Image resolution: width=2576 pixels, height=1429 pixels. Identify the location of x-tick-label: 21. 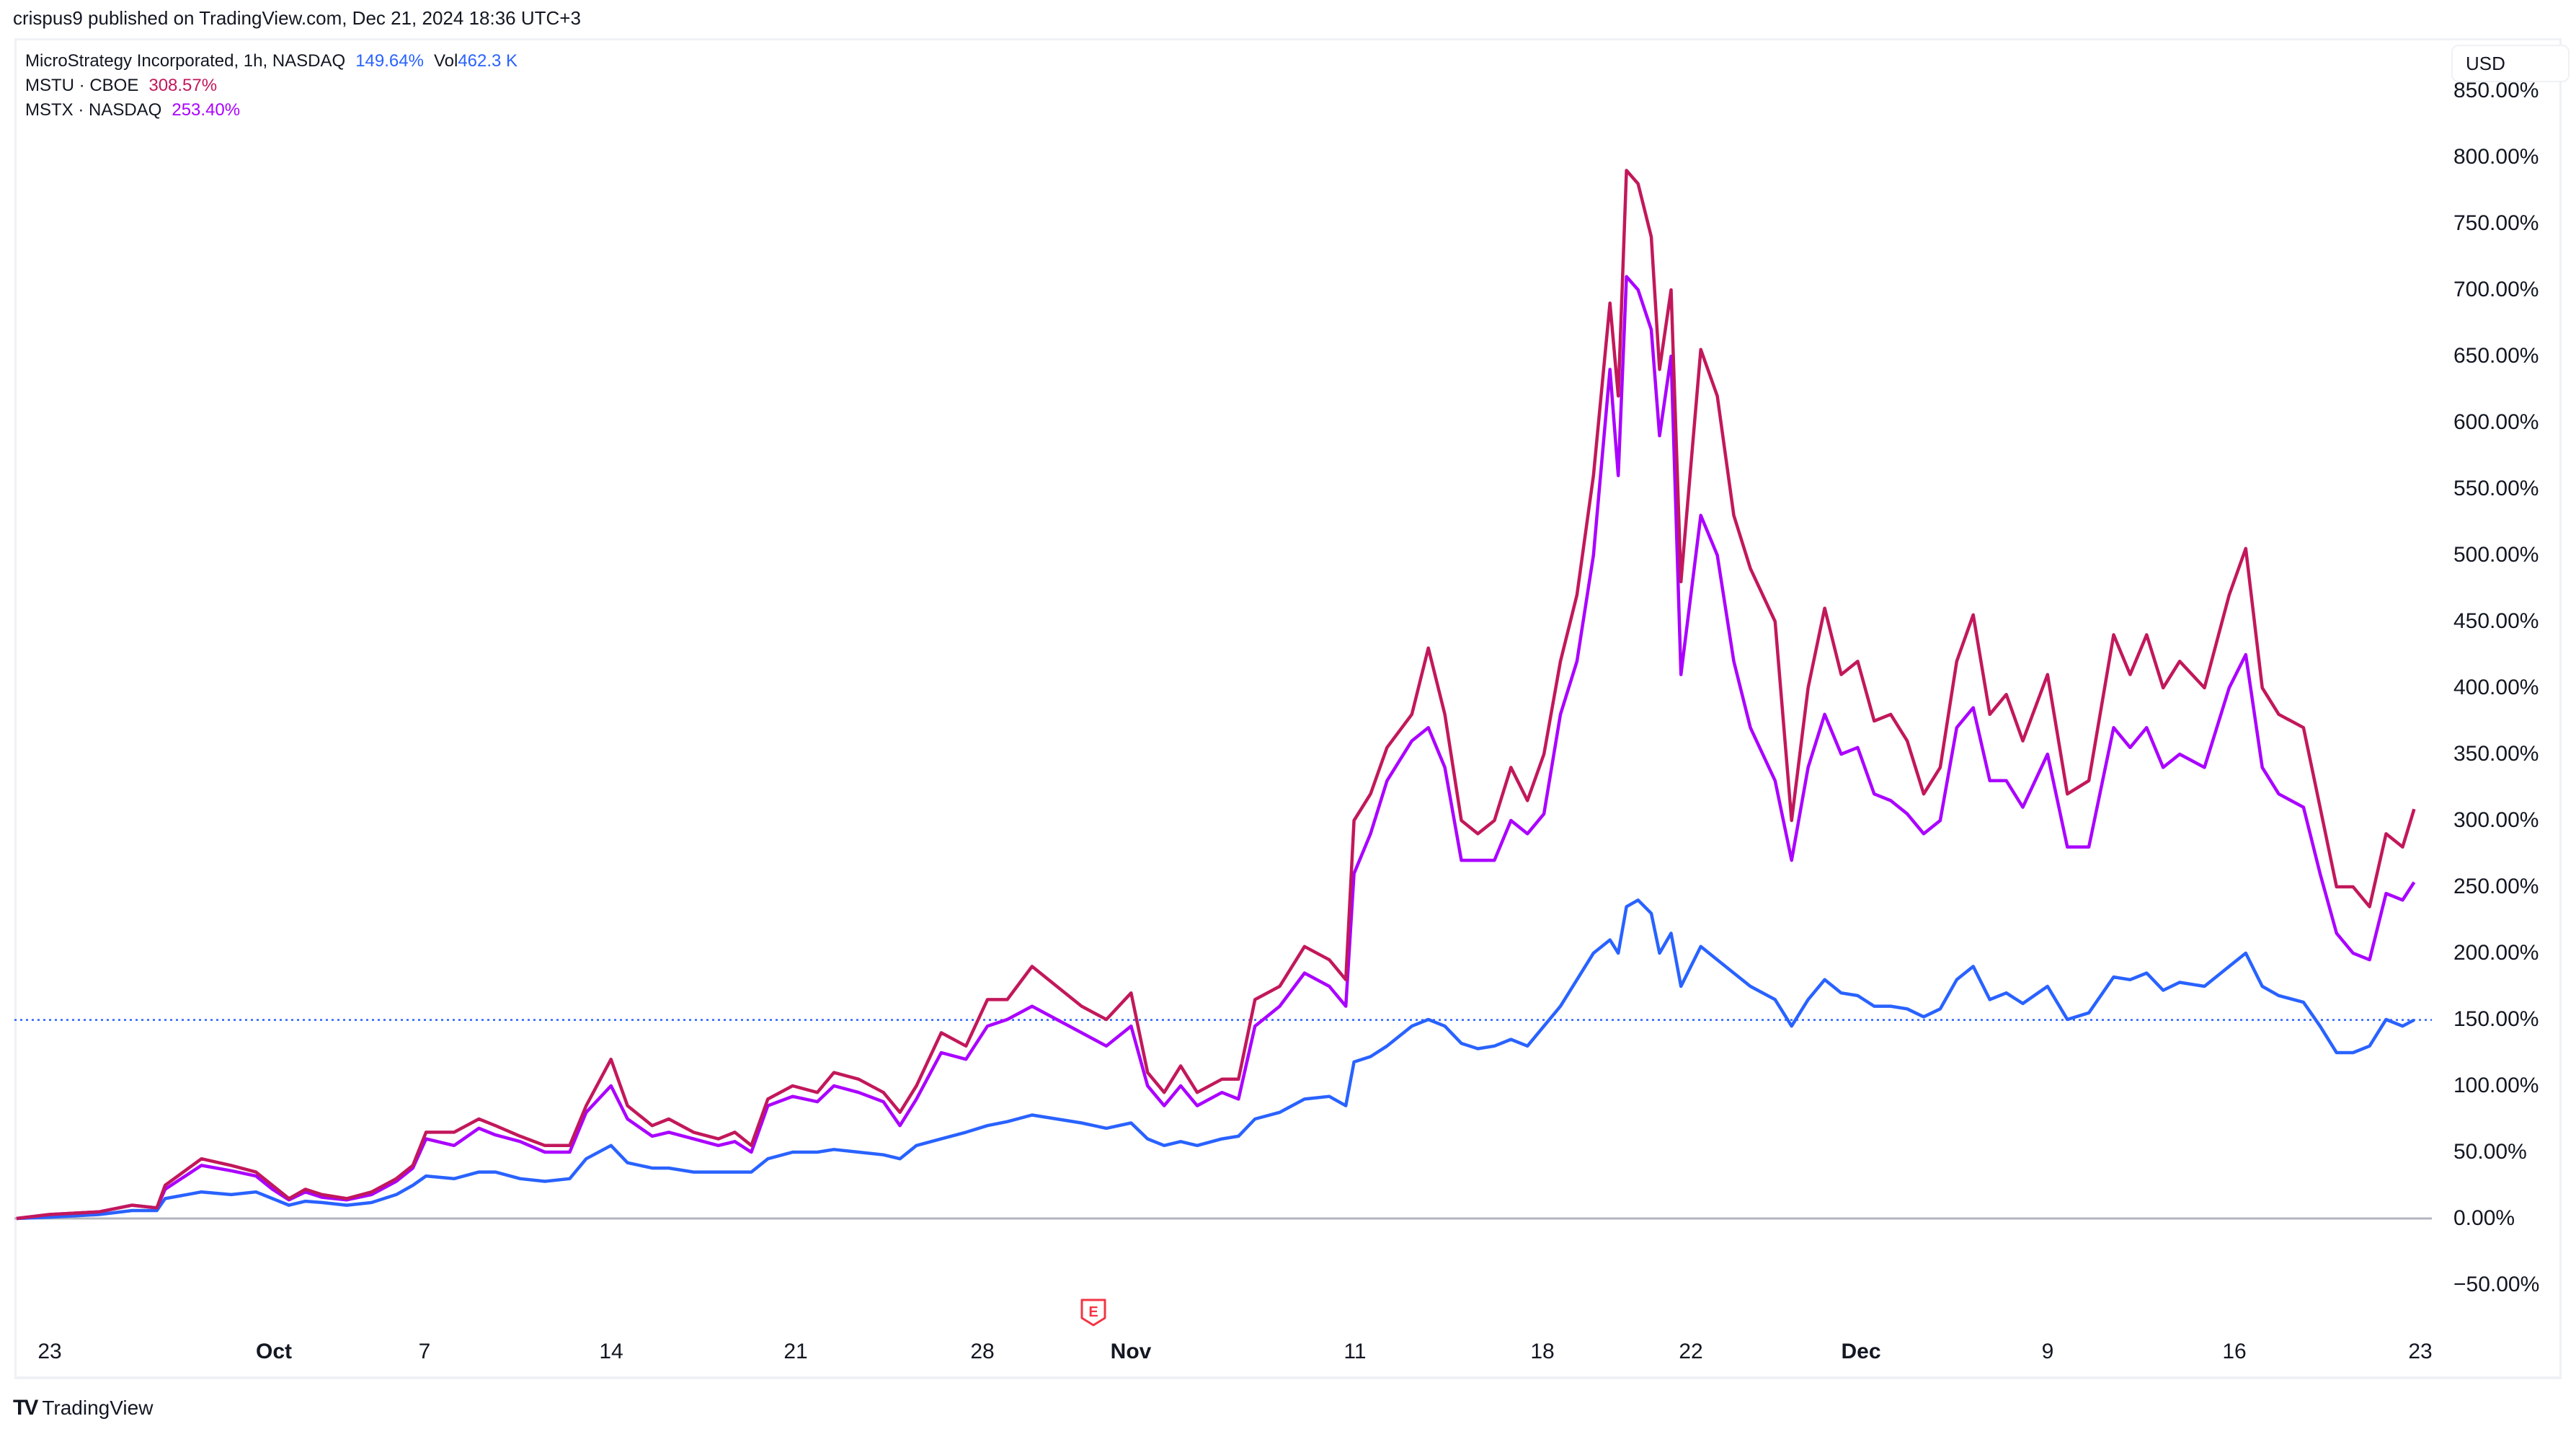
(796, 1352).